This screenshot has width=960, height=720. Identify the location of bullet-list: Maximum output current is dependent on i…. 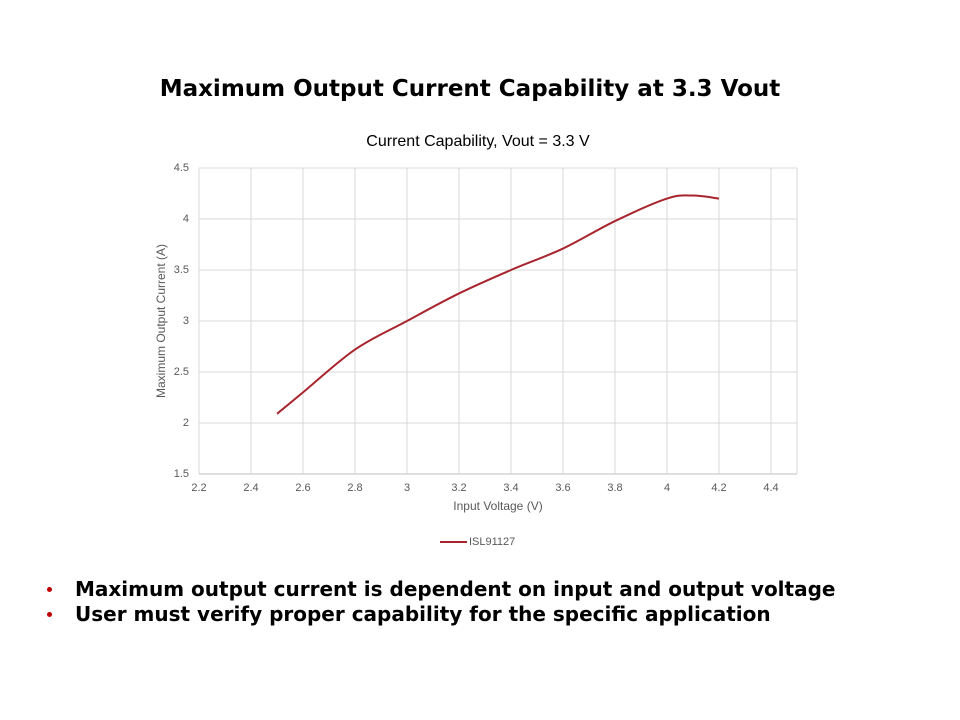
(454, 603).